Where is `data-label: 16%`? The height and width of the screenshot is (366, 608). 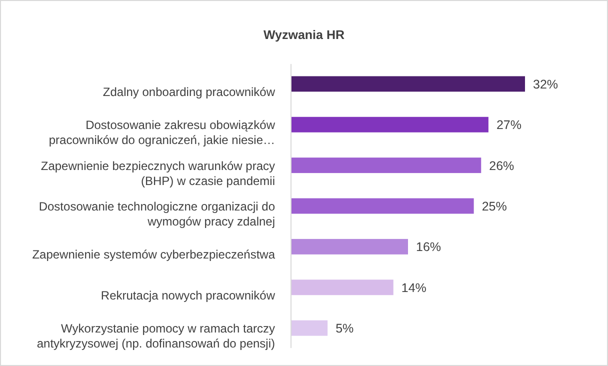 data-label: 16% is located at coordinates (429, 247).